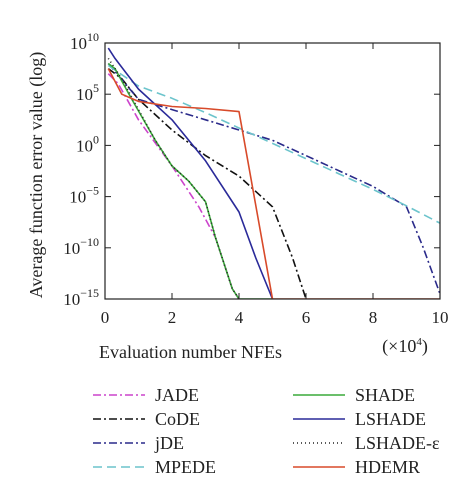 This screenshot has height=504, width=474. I want to click on x-multiplier-base: (×10, so click(399, 346).